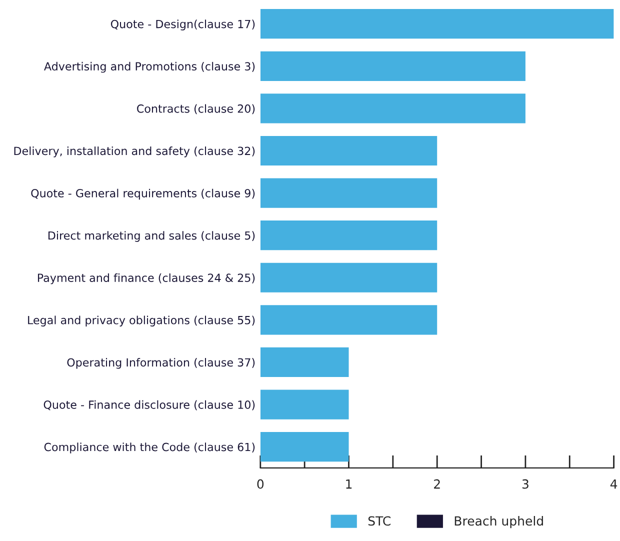 The width and height of the screenshot is (620, 541). Describe the element at coordinates (149, 448) in the screenshot. I see `y-tick-label: Compliance with the Code (clause 61)` at that location.